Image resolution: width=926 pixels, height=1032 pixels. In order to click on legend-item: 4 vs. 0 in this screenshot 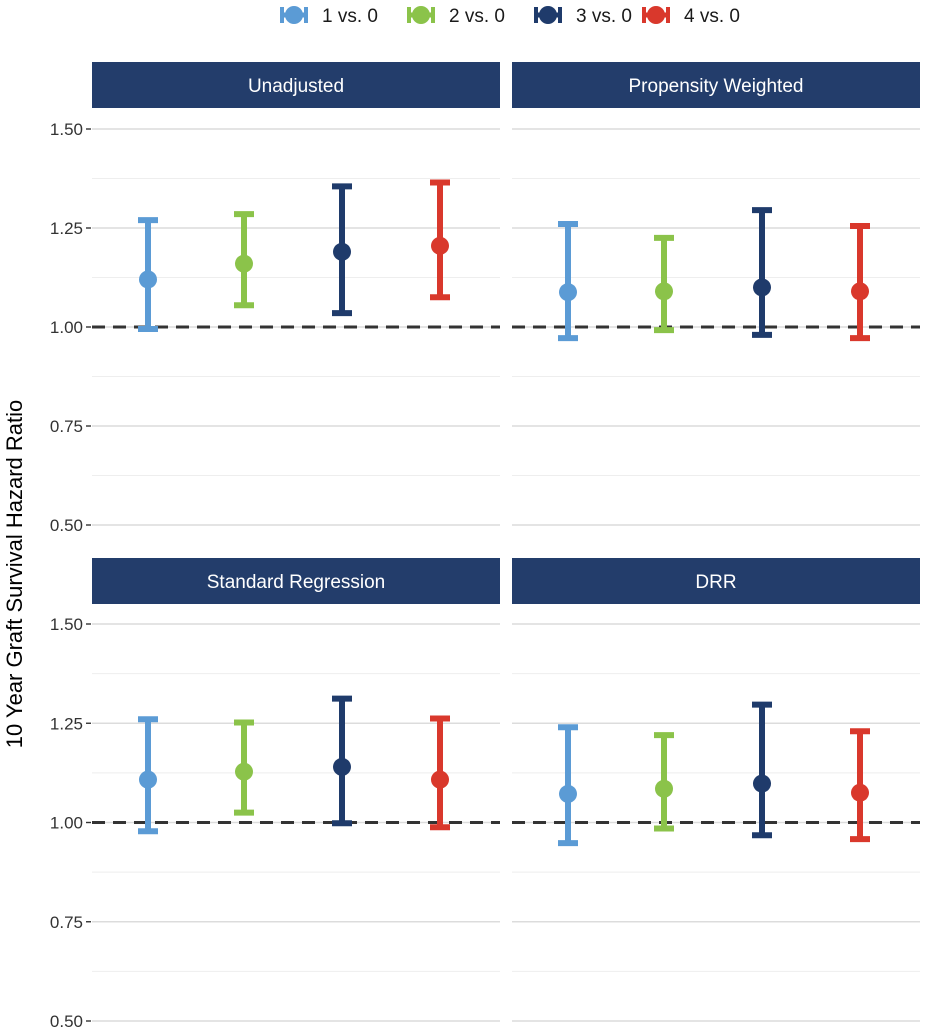, I will do `click(691, 16)`.